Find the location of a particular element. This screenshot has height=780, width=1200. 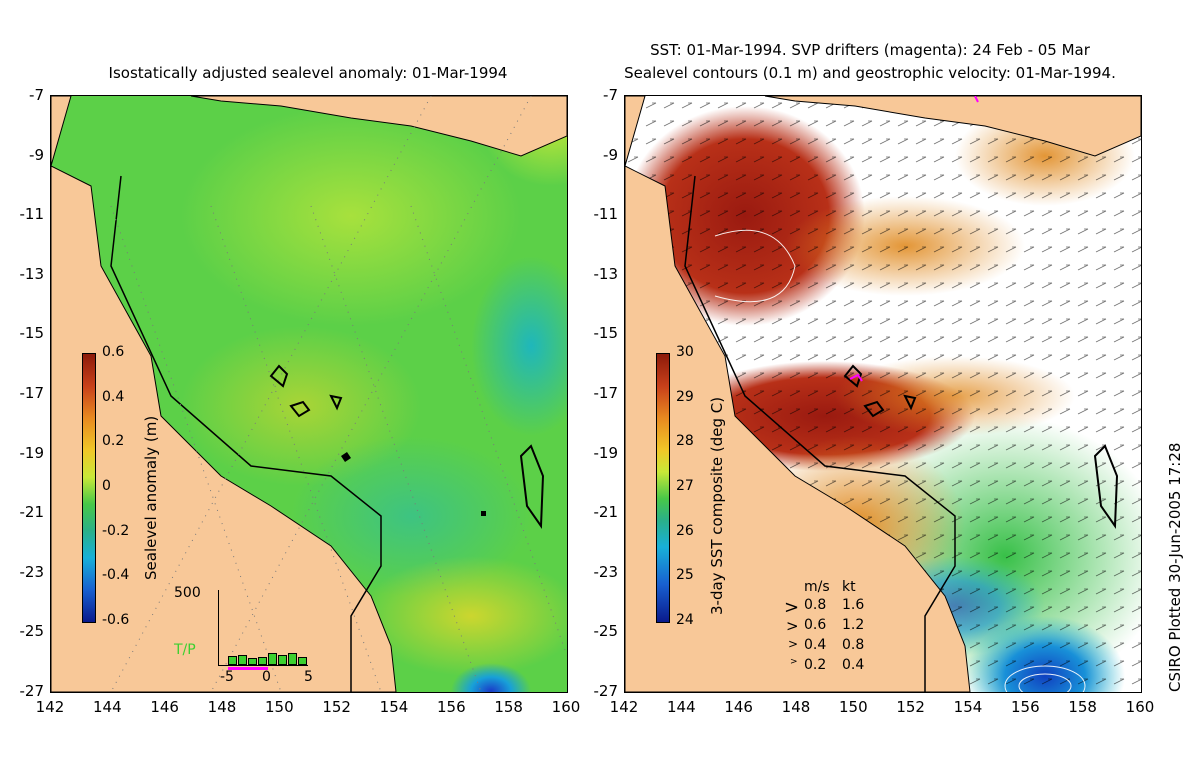

right-lat-tick: -27 is located at coordinates (606, 691).